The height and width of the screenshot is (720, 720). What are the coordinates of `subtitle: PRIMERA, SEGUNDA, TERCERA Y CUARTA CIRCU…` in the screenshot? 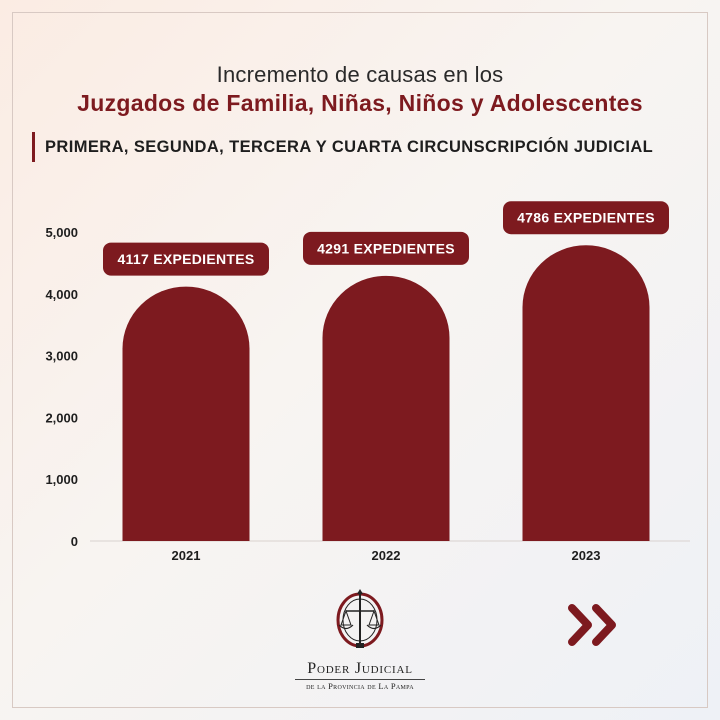 It's located at (349, 146).